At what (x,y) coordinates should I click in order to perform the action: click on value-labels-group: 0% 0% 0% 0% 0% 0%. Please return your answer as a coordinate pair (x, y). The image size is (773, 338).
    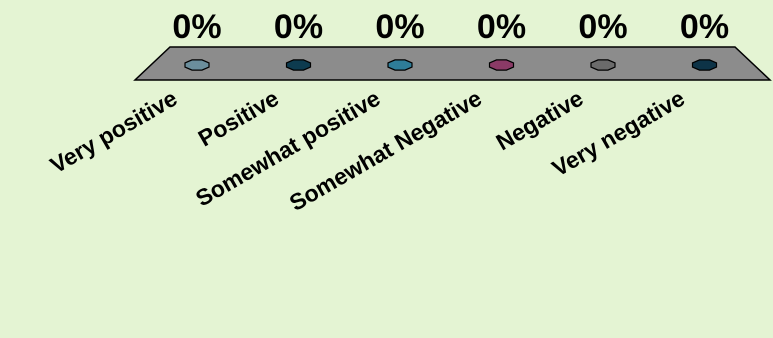
    Looking at the image, I should click on (450, 27).